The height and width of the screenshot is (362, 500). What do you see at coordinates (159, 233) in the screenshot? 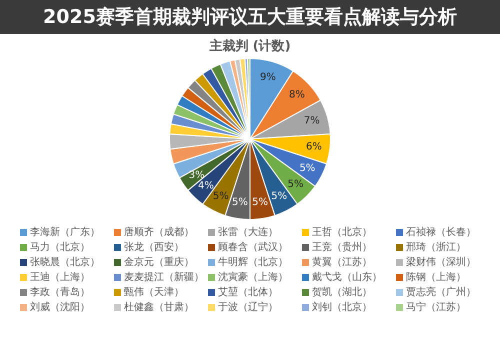
I see `legend-label: 唐顺齐（成都）` at bounding box center [159, 233].